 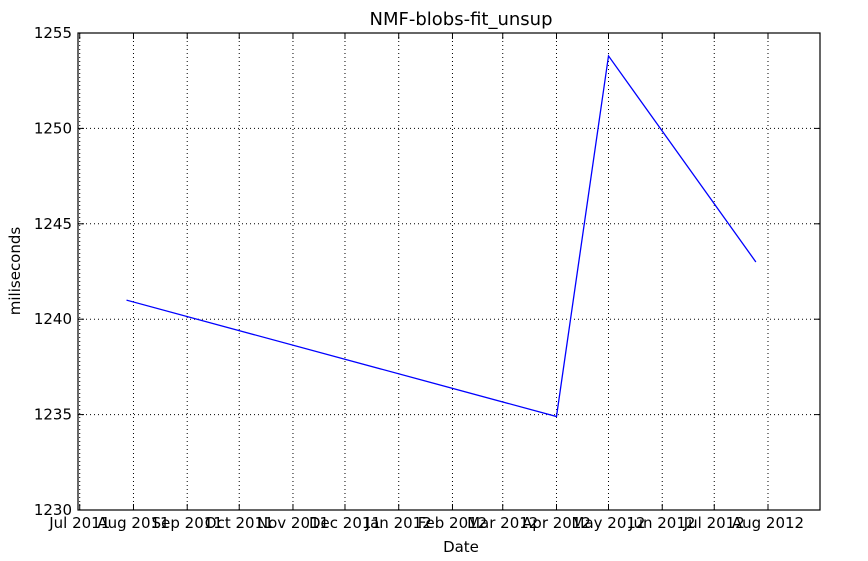 I want to click on y-tick-label: 1255, so click(x=53, y=33).